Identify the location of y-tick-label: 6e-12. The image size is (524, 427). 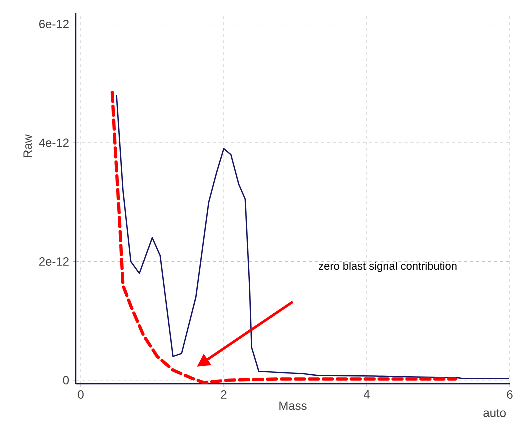
(54, 24).